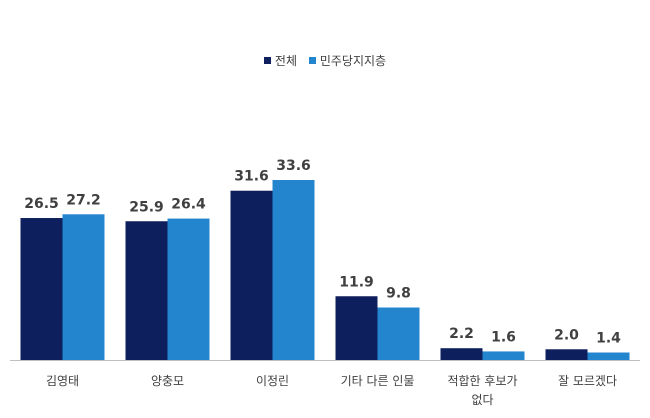 This screenshot has width=650, height=418. What do you see at coordinates (608, 339) in the screenshot?
I see `value-label-democratic-supporters-5: 1.4` at bounding box center [608, 339].